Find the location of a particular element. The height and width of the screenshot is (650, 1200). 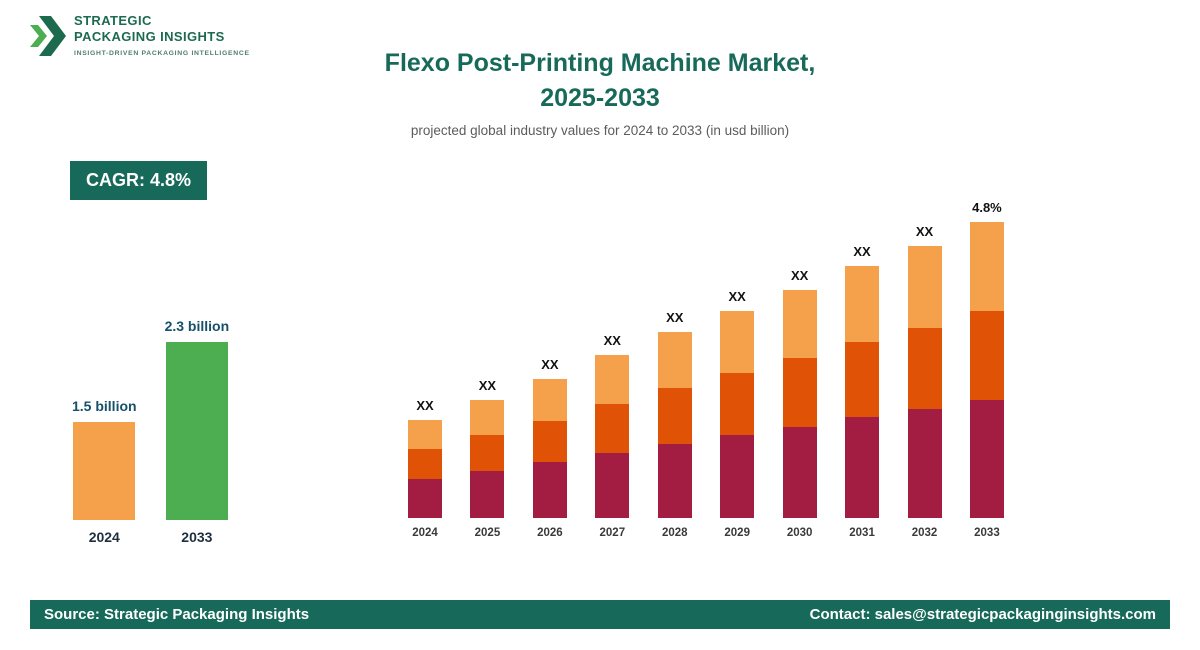

stacked-bar-2031 is located at coordinates (862, 392).